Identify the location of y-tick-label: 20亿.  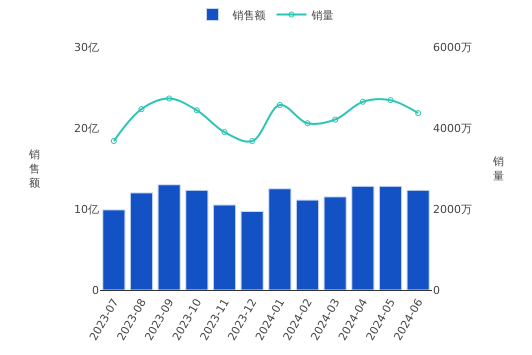
(86, 128).